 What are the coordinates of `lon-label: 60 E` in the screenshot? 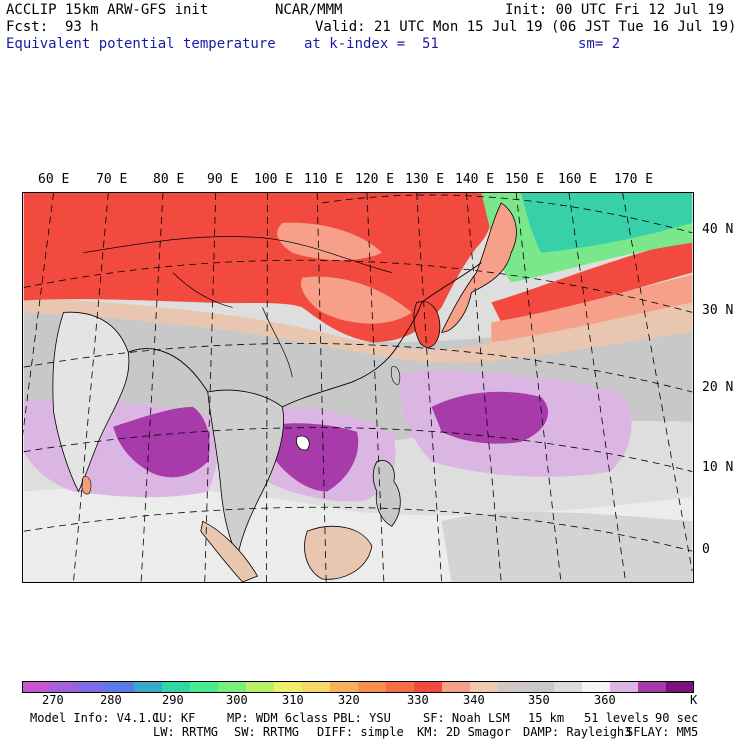 It's located at (54, 179).